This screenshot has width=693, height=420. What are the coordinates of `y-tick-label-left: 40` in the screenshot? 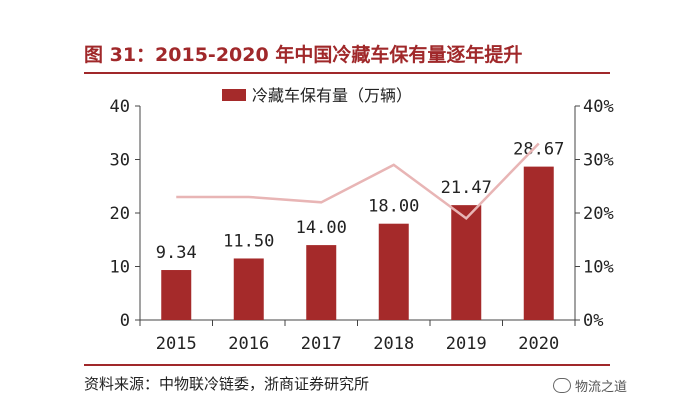 It's located at (120, 107).